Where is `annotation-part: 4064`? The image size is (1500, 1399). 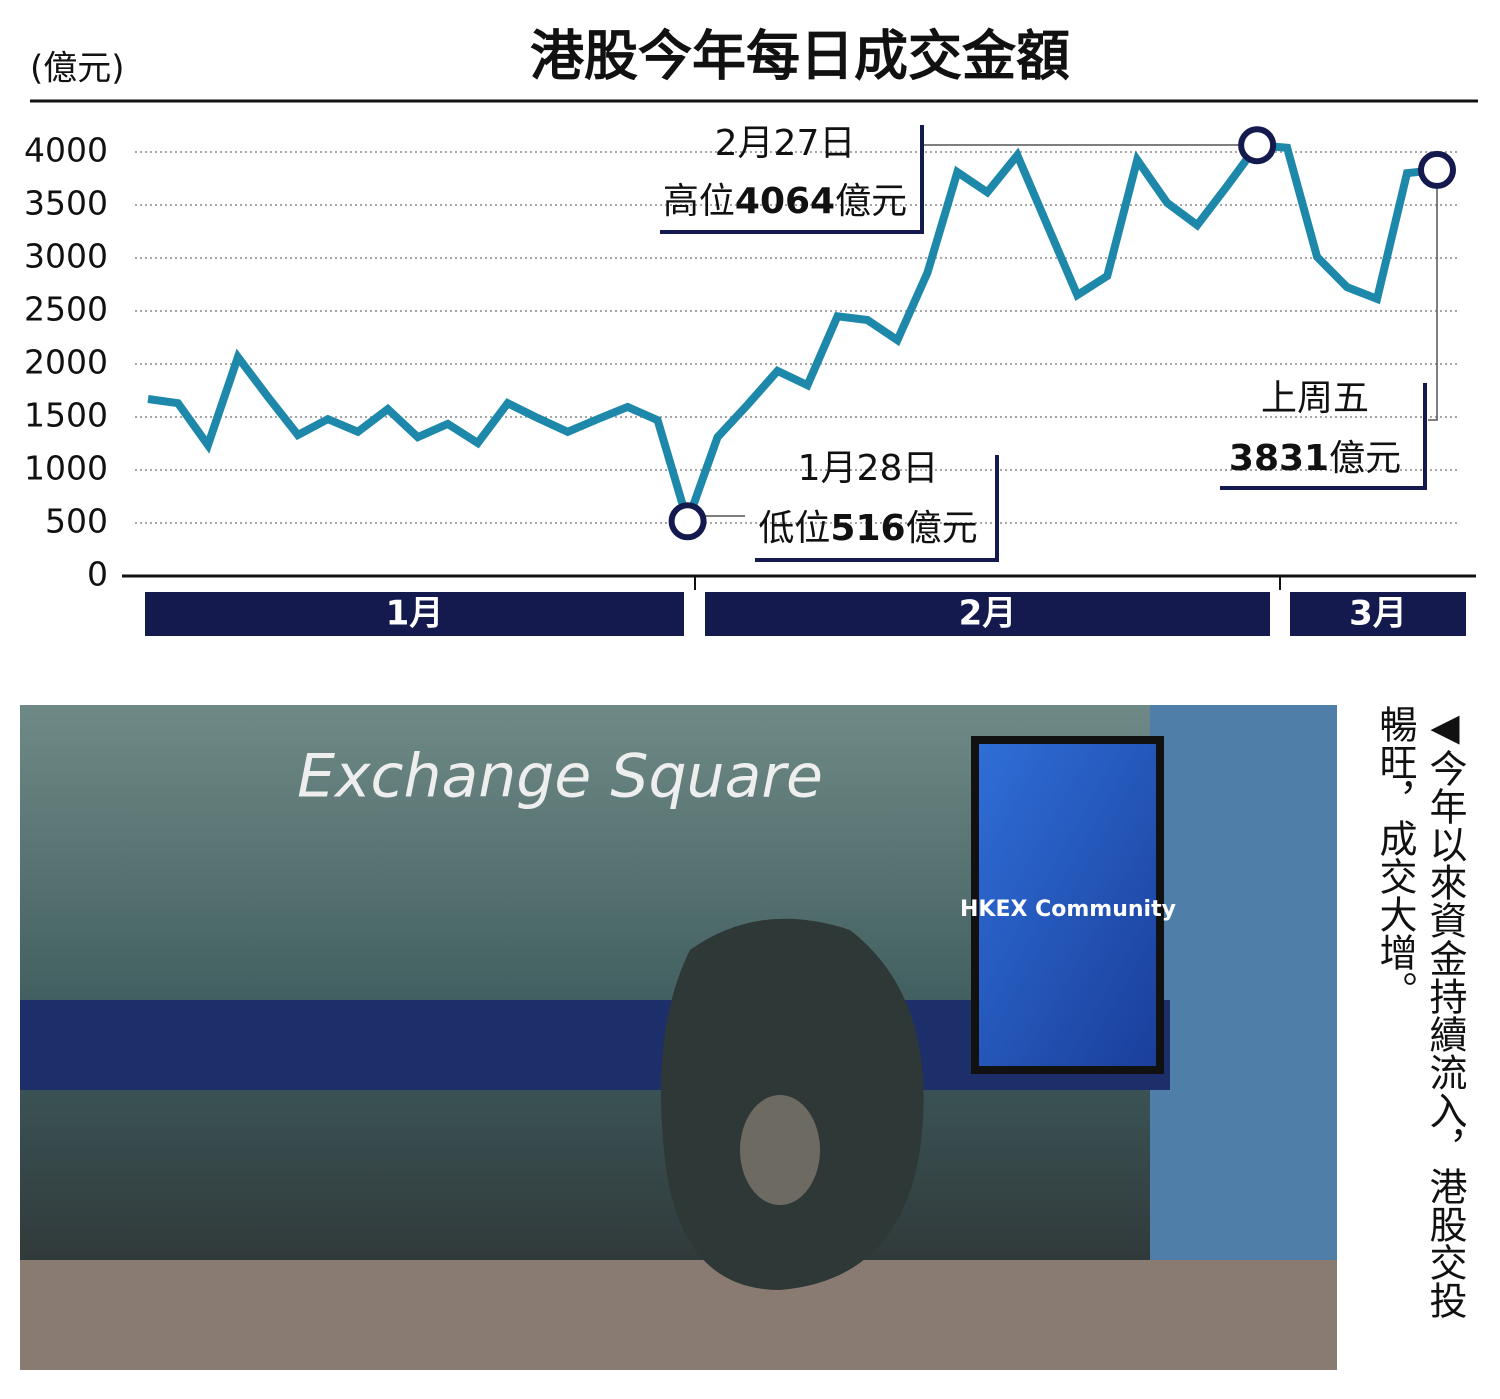
annotation-part: 4064 is located at coordinates (785, 201).